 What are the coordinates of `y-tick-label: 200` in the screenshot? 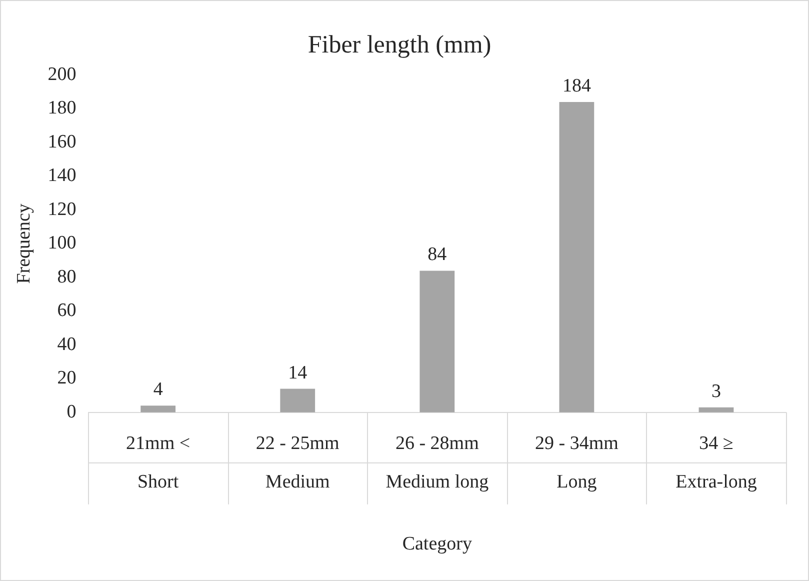 It's located at (62, 74).